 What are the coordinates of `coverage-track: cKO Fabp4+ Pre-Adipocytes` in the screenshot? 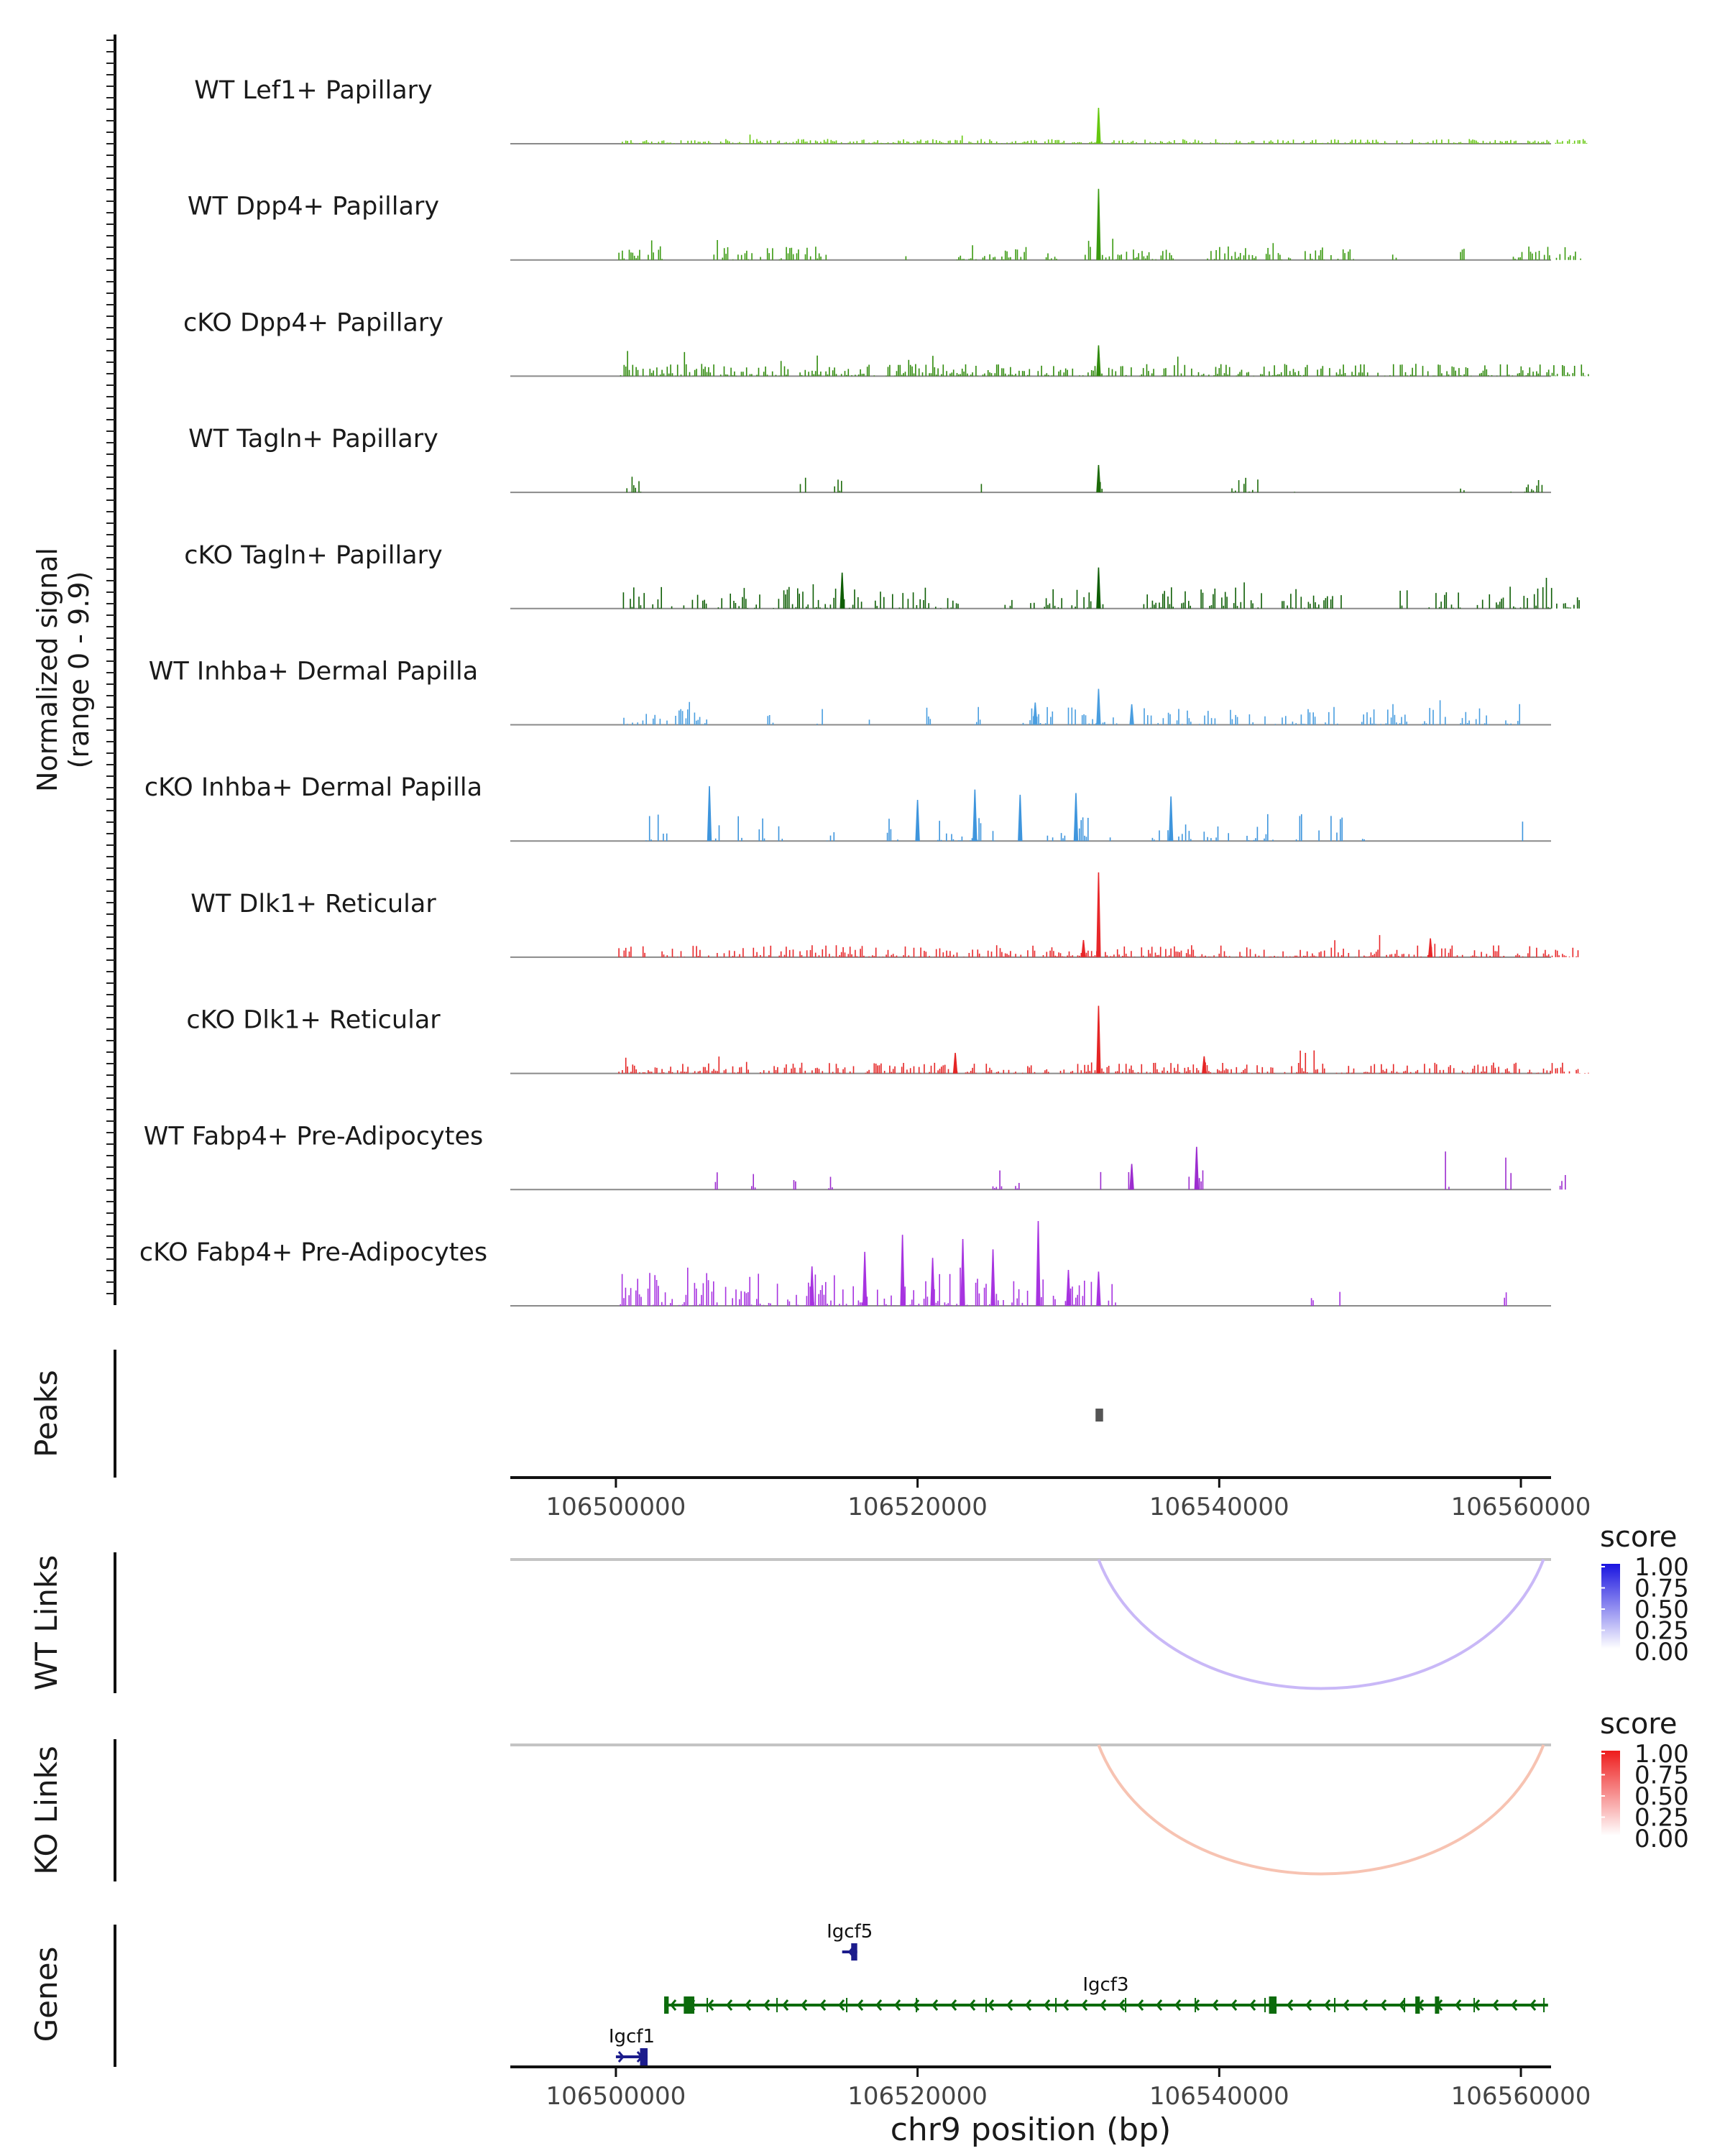 It's located at (845, 1264).